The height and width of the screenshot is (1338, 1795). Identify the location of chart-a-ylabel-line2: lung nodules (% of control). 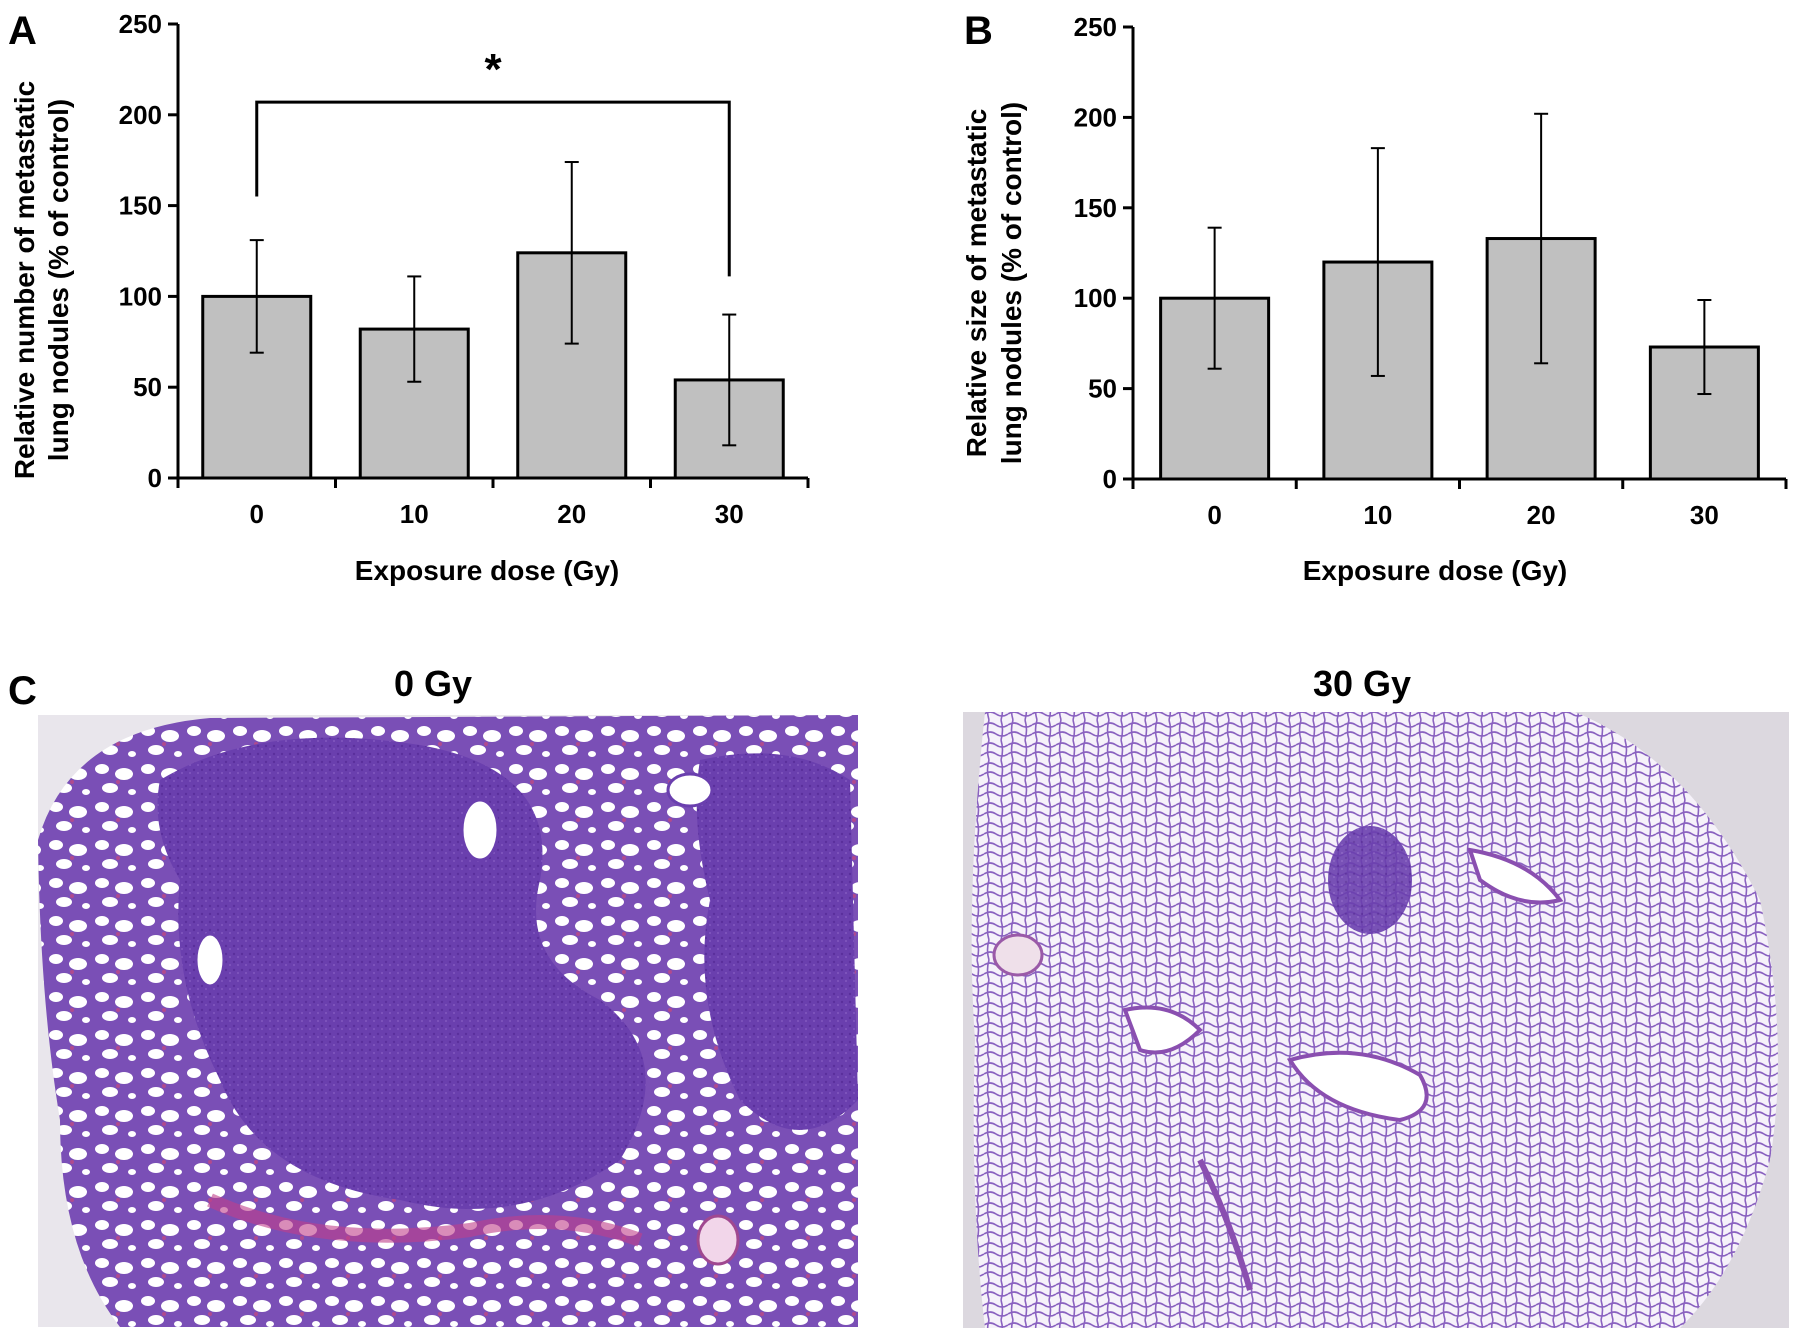
(58, 280).